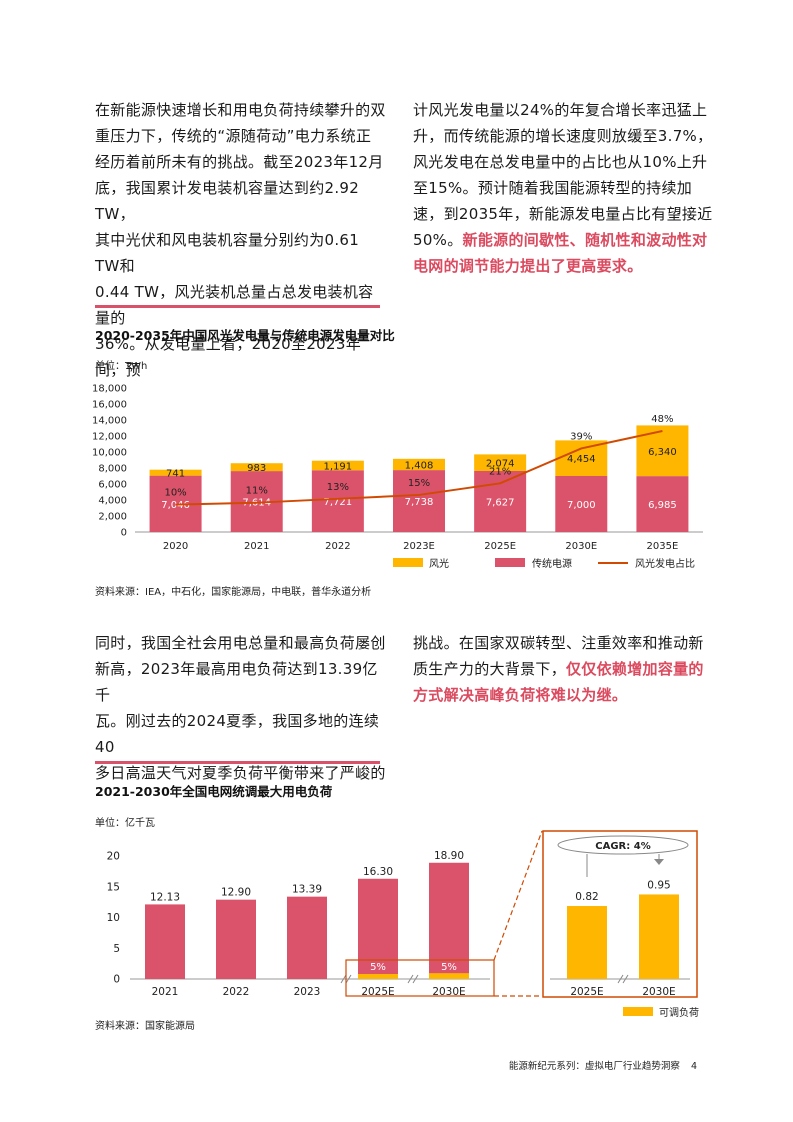  Describe the element at coordinates (236, 992) in the screenshot. I see `x-tick-label: 2022` at that location.